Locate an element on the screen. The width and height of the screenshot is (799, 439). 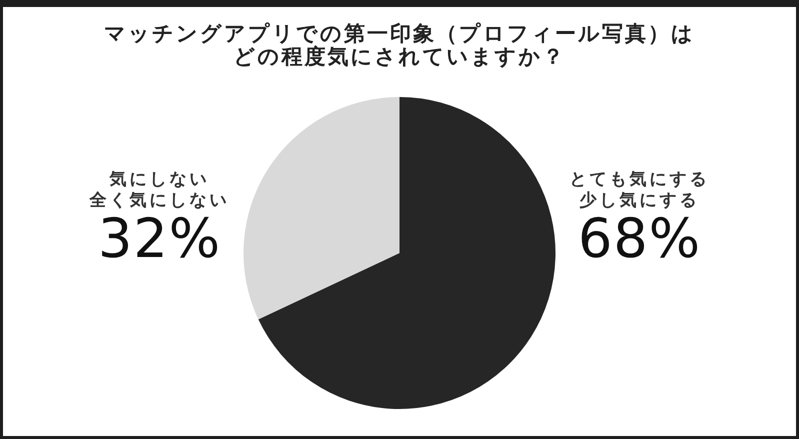
chart-title: マッチングアプリでの第一印象（プロフィール写真）はどの程度気にされていますか？ is located at coordinates (399, 44).